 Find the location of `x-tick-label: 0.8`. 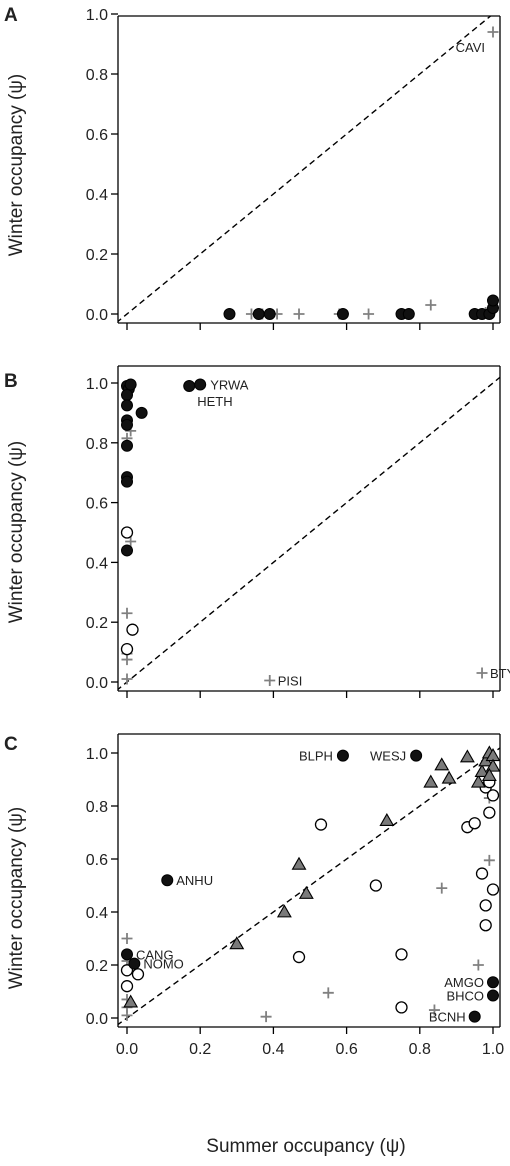

x-tick-label: 0.8 is located at coordinates (420, 1049).